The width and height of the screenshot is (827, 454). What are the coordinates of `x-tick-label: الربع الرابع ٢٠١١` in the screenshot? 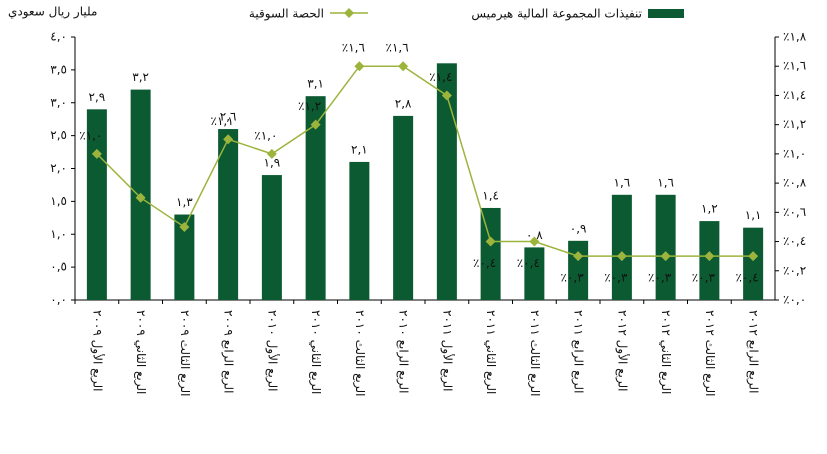 It's located at (578, 351).